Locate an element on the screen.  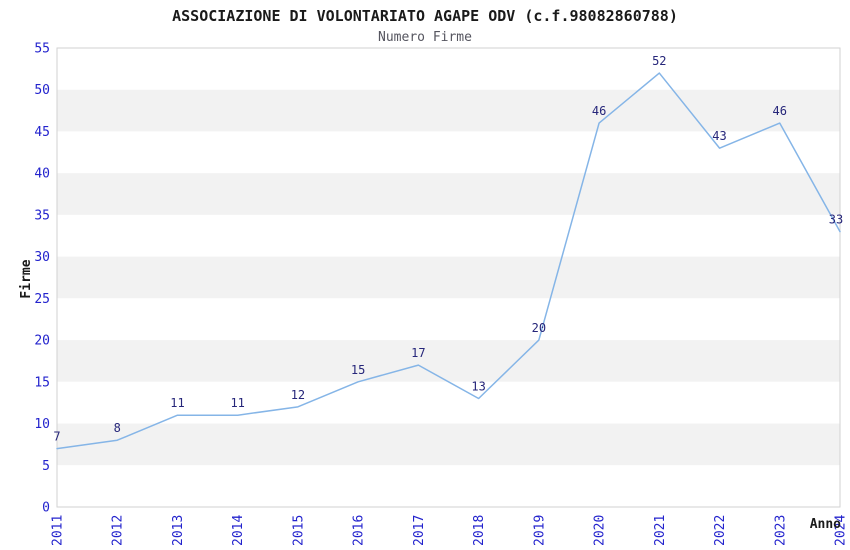
data-point-label: 33 is located at coordinates (836, 220).